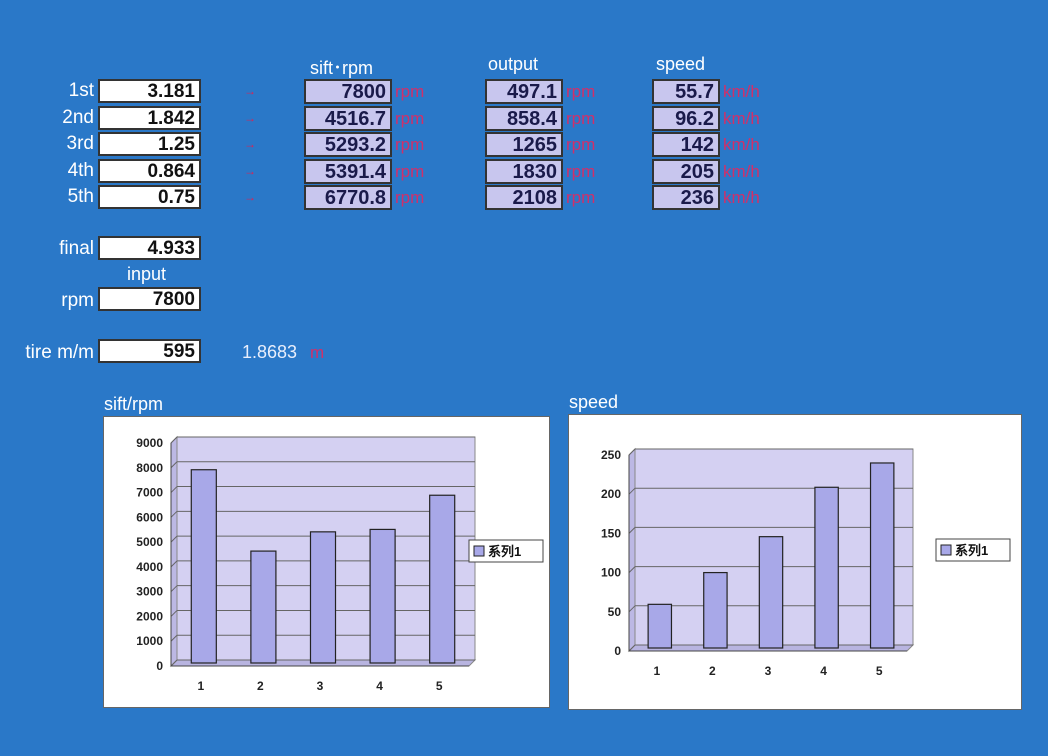  What do you see at coordinates (76, 248) in the screenshot?
I see `final-label: final` at bounding box center [76, 248].